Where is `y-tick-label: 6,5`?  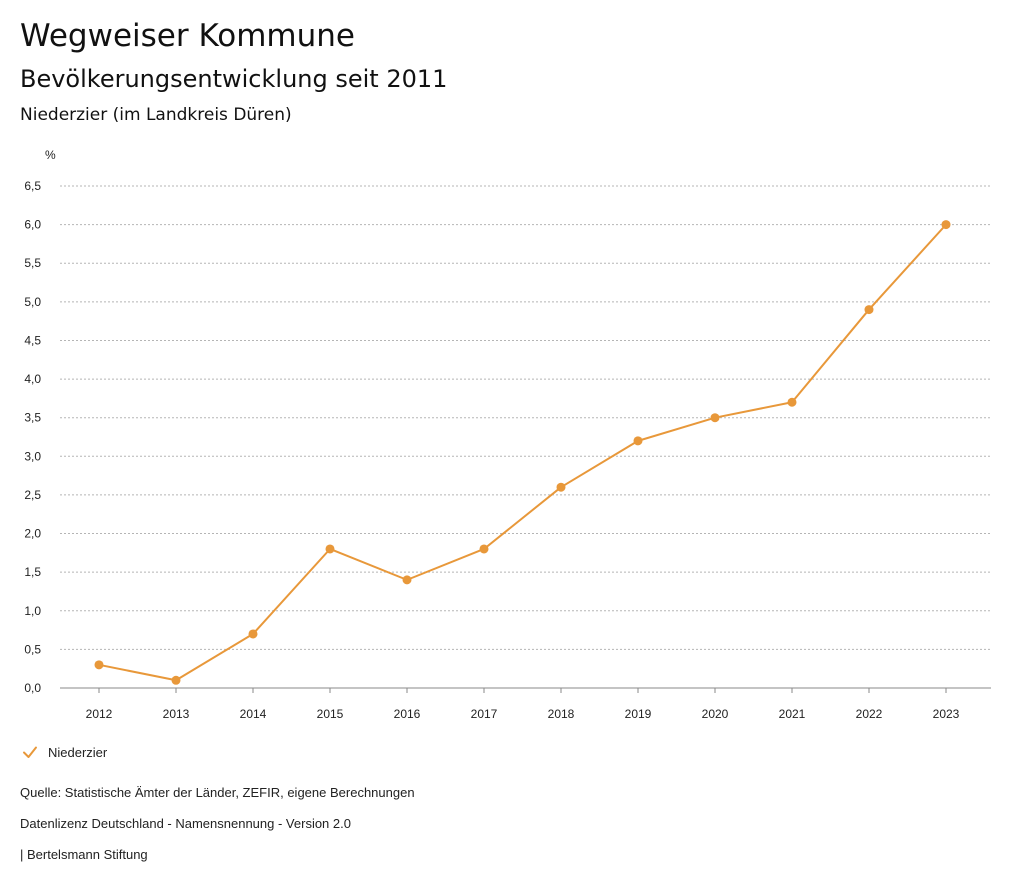
y-tick-label: 6,5 is located at coordinates (32, 186).